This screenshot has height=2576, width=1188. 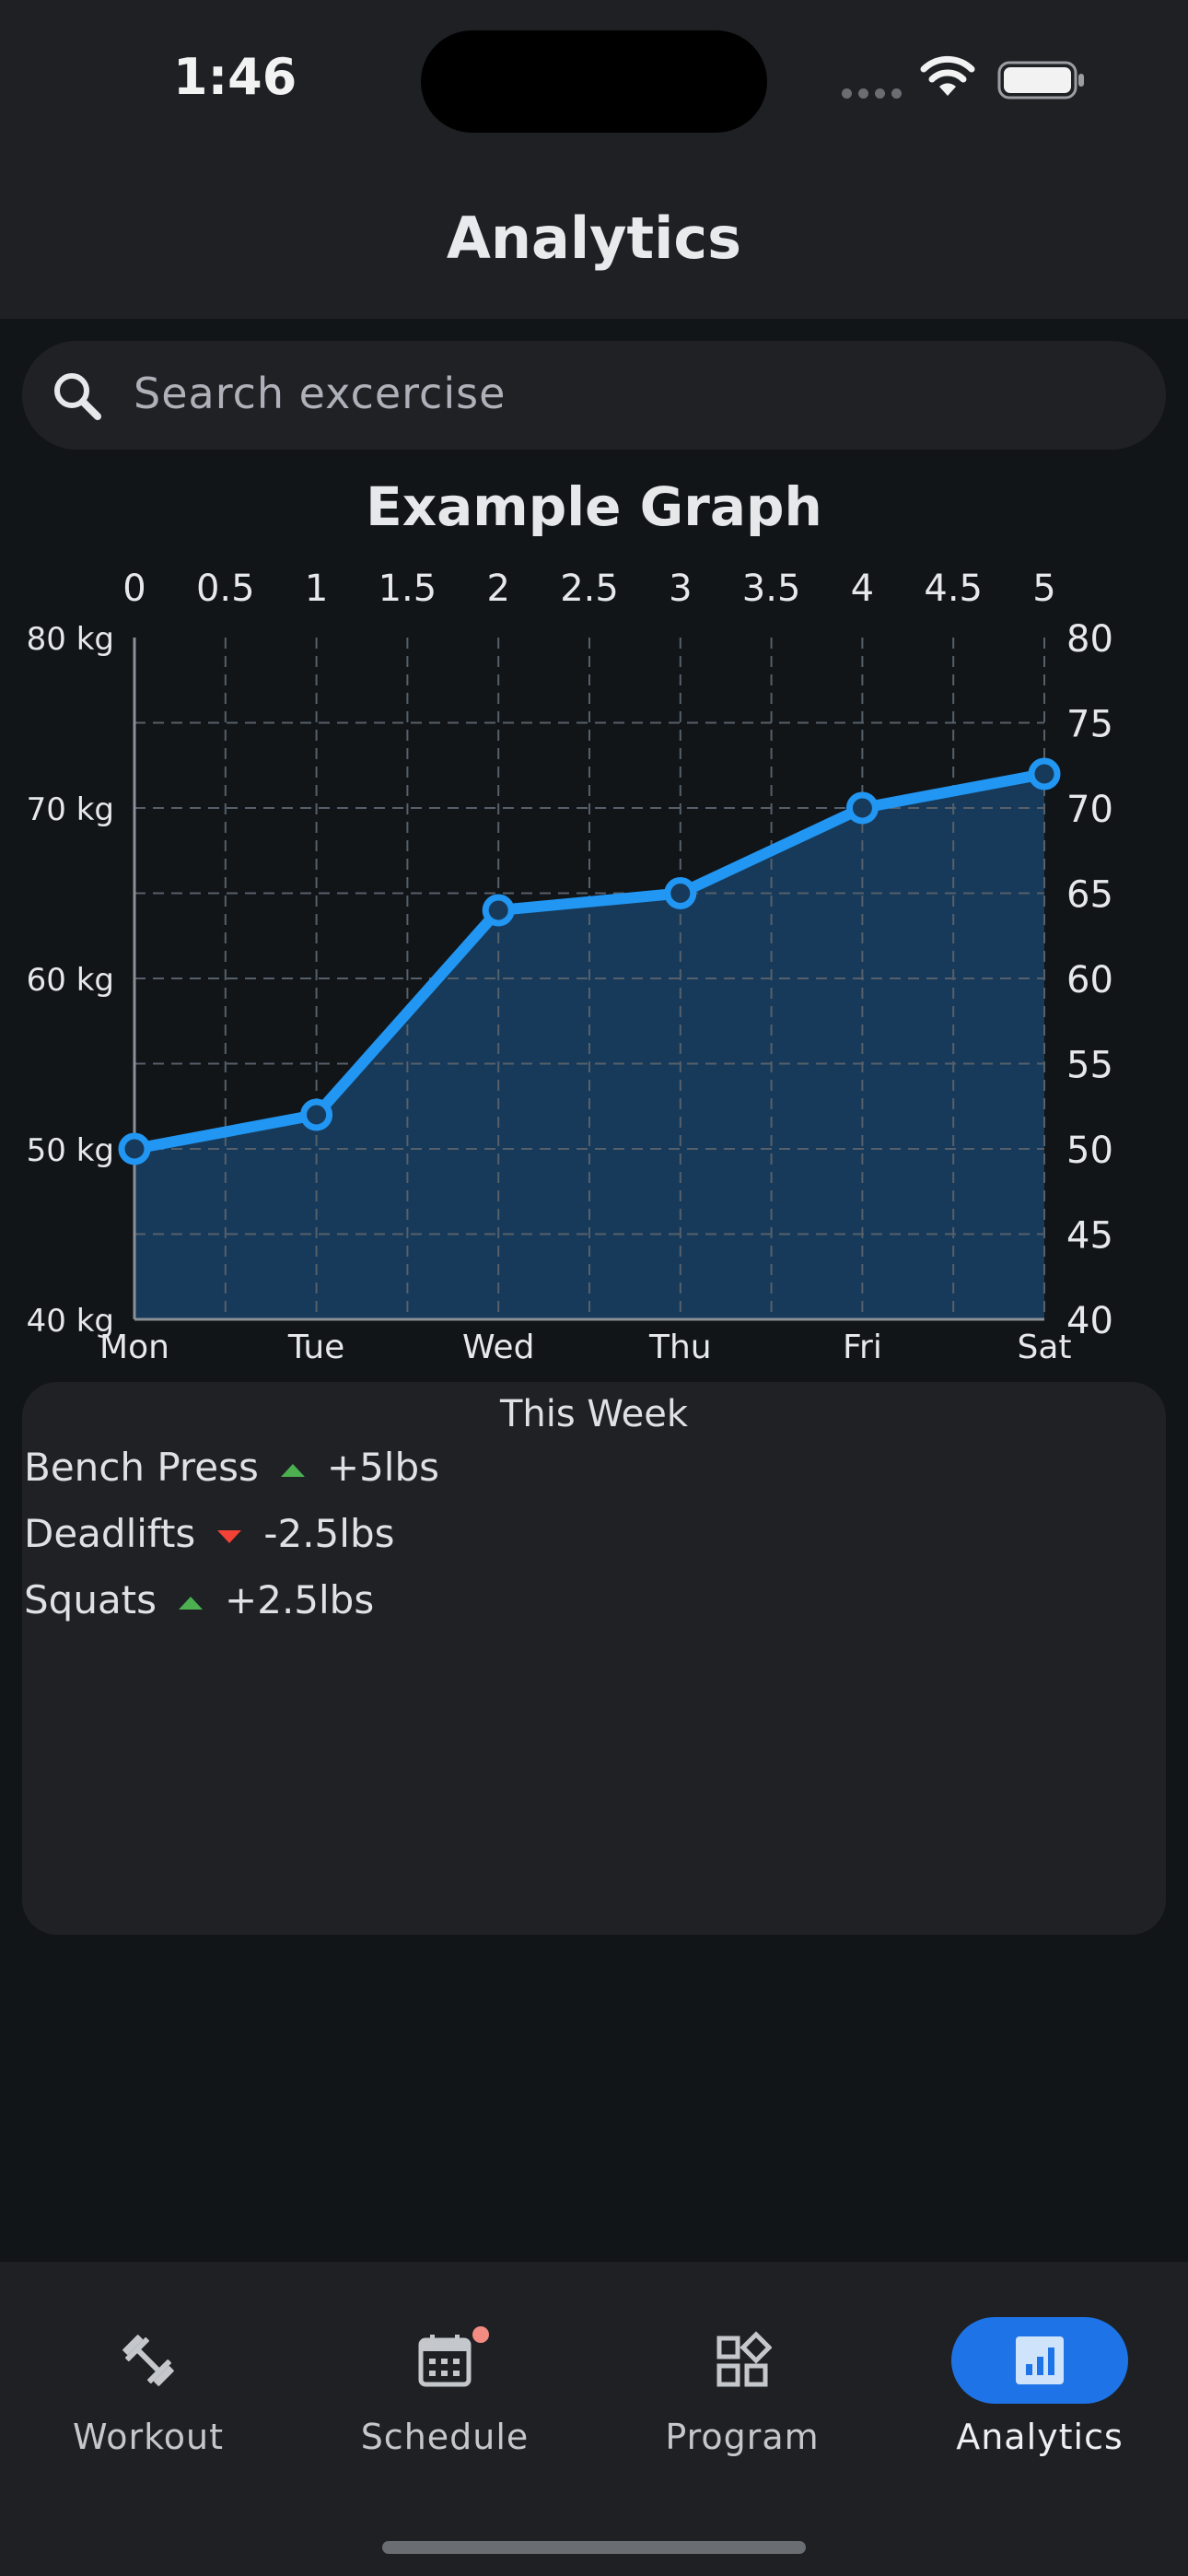 What do you see at coordinates (382, 1467) in the screenshot?
I see `exercise-change: +5lbs` at bounding box center [382, 1467].